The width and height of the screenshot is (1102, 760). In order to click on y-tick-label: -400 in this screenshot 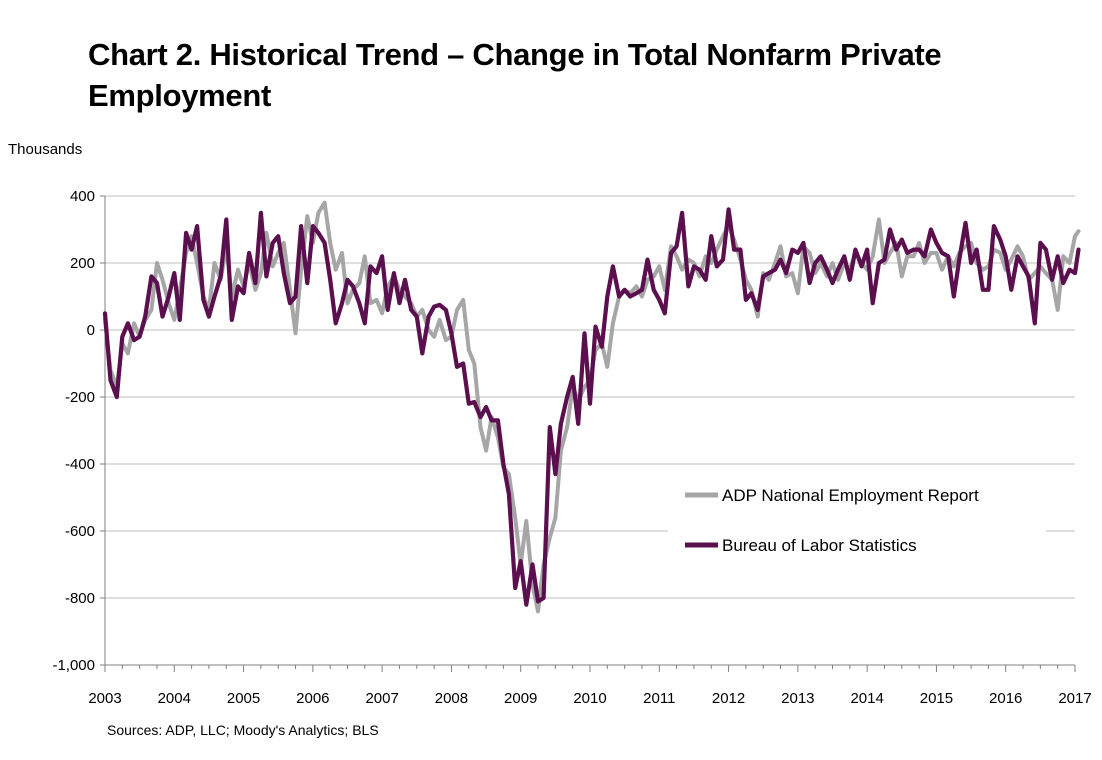, I will do `click(80, 464)`.